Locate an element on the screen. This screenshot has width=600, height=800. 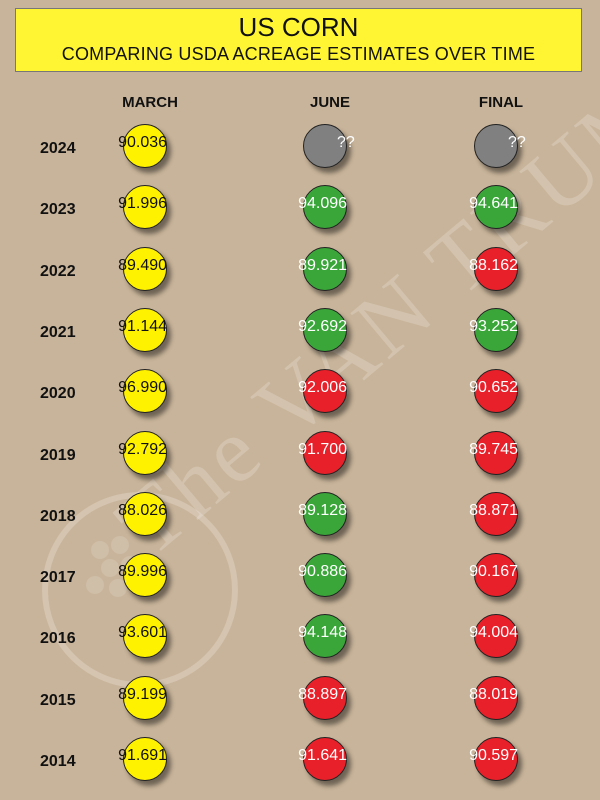
june-marker-2022 is located at coordinates (325, 268).